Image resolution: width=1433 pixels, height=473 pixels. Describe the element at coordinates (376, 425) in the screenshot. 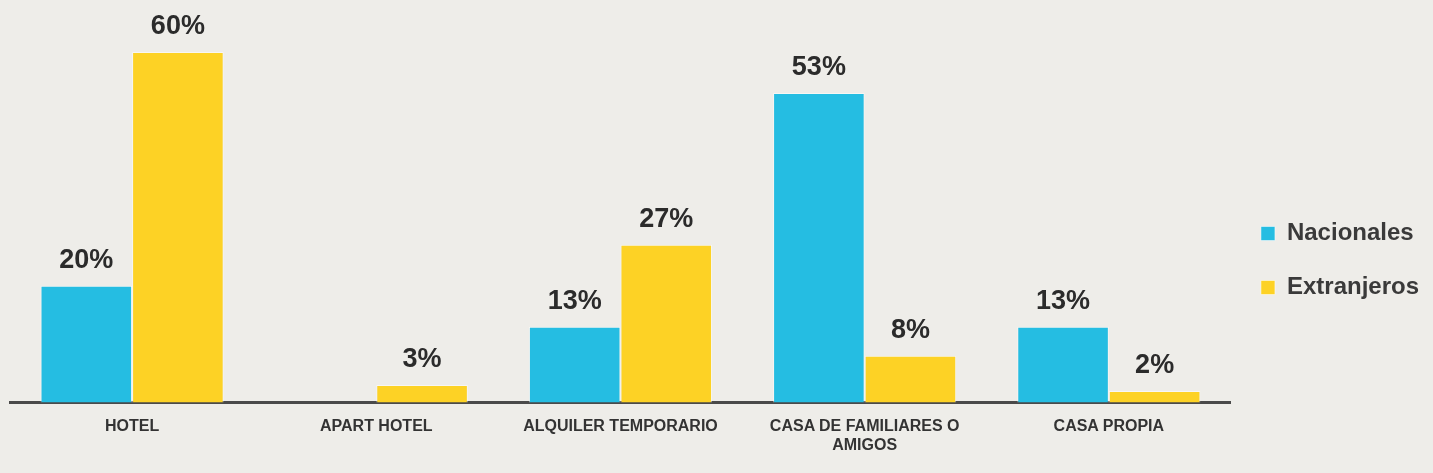

I see `x-tick-label: APART HOTEL` at that location.